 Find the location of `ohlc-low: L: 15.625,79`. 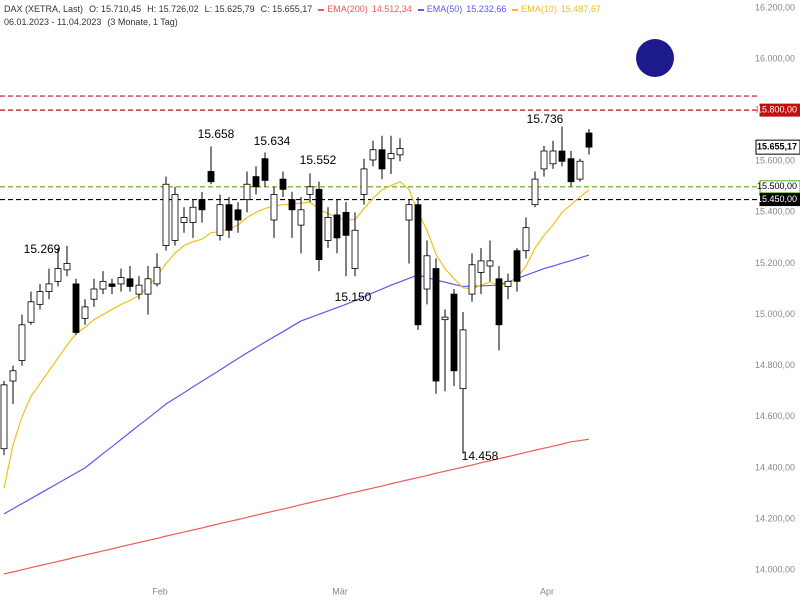

ohlc-low: L: 15.625,79 is located at coordinates (229, 9).